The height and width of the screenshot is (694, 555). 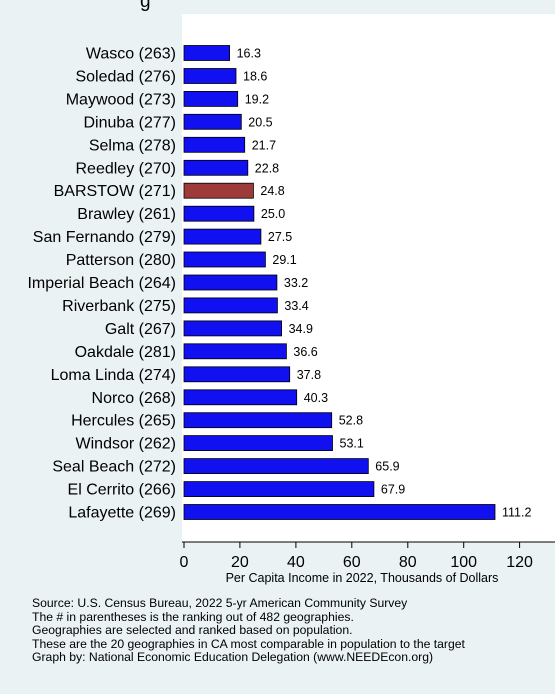 I want to click on category-label: Wasco (263), so click(x=131, y=54).